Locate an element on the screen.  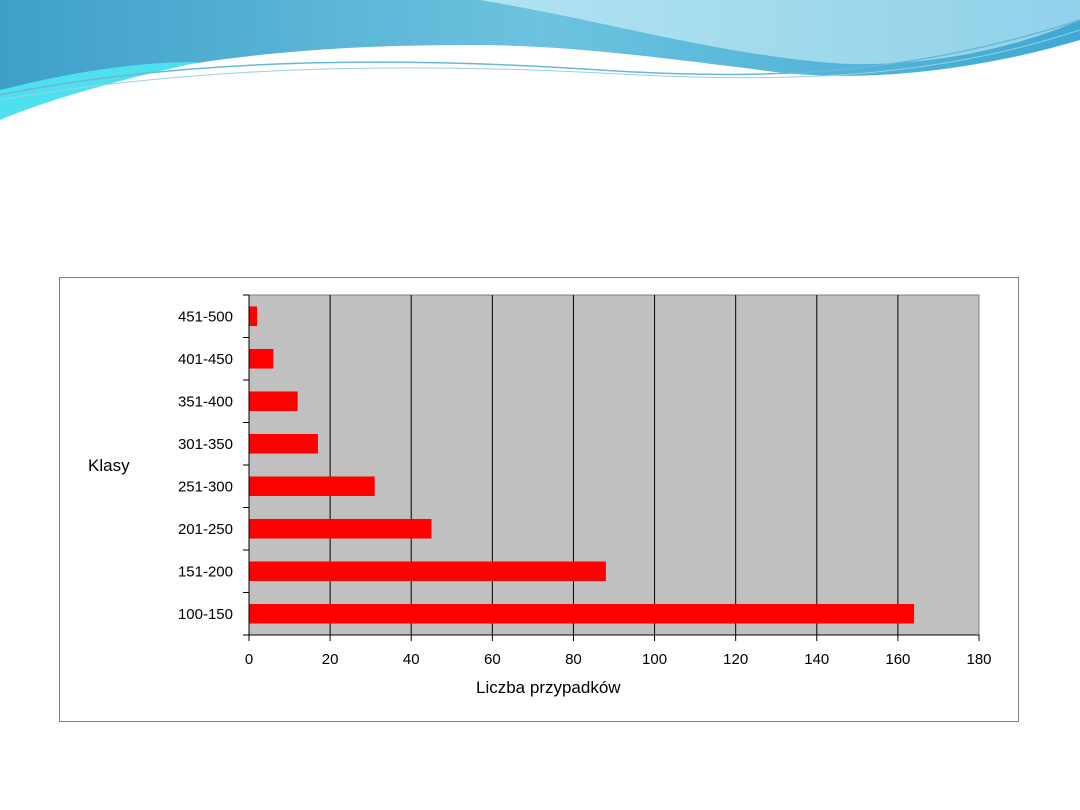
y-tick-label: 351-400 is located at coordinates (205, 401).